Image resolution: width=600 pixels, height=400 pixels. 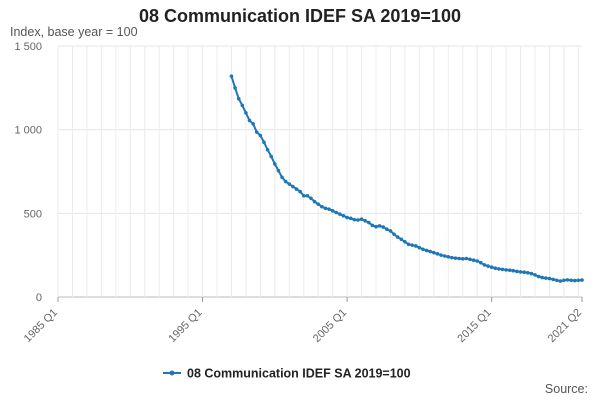 I want to click on legend: 08 Communication IDEF SA 2019=100, so click(x=287, y=374).